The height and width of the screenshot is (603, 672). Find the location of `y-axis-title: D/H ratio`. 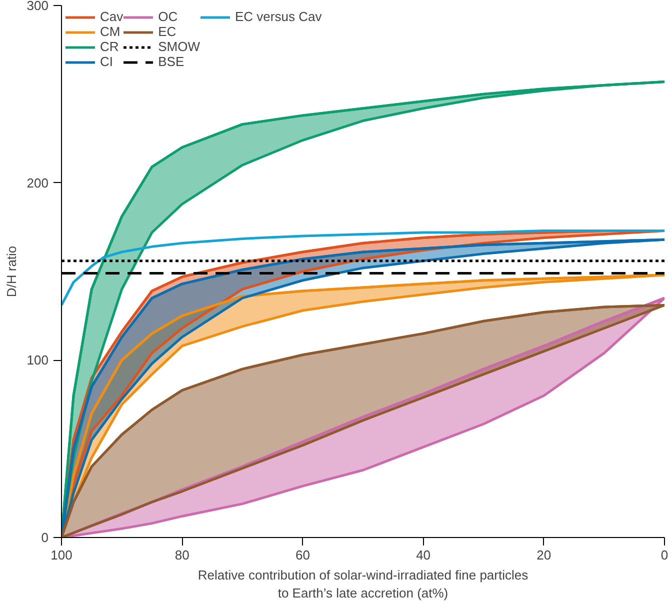

y-axis-title: D/H ratio is located at coordinates (11, 272).